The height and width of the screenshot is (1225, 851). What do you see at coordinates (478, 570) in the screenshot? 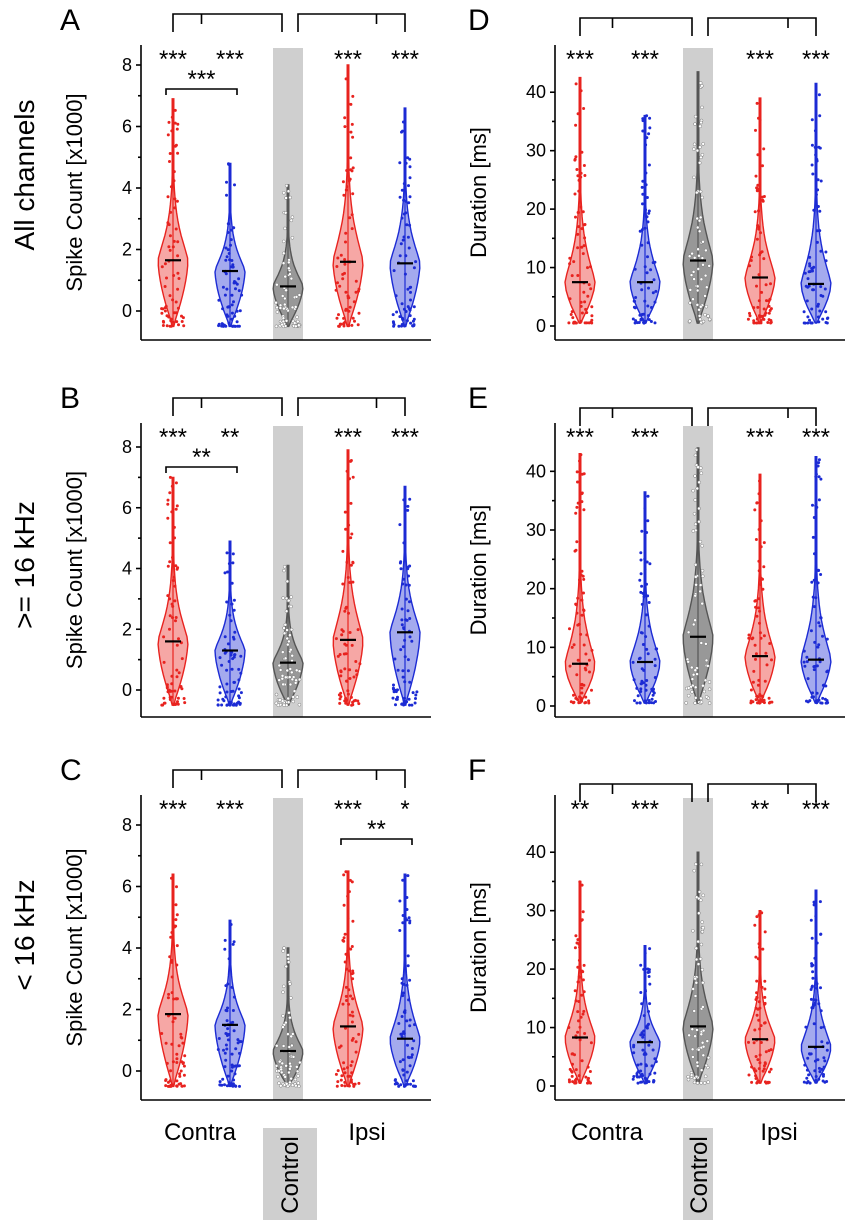
I see `y-axis-label: Duration [ms]` at bounding box center [478, 570].